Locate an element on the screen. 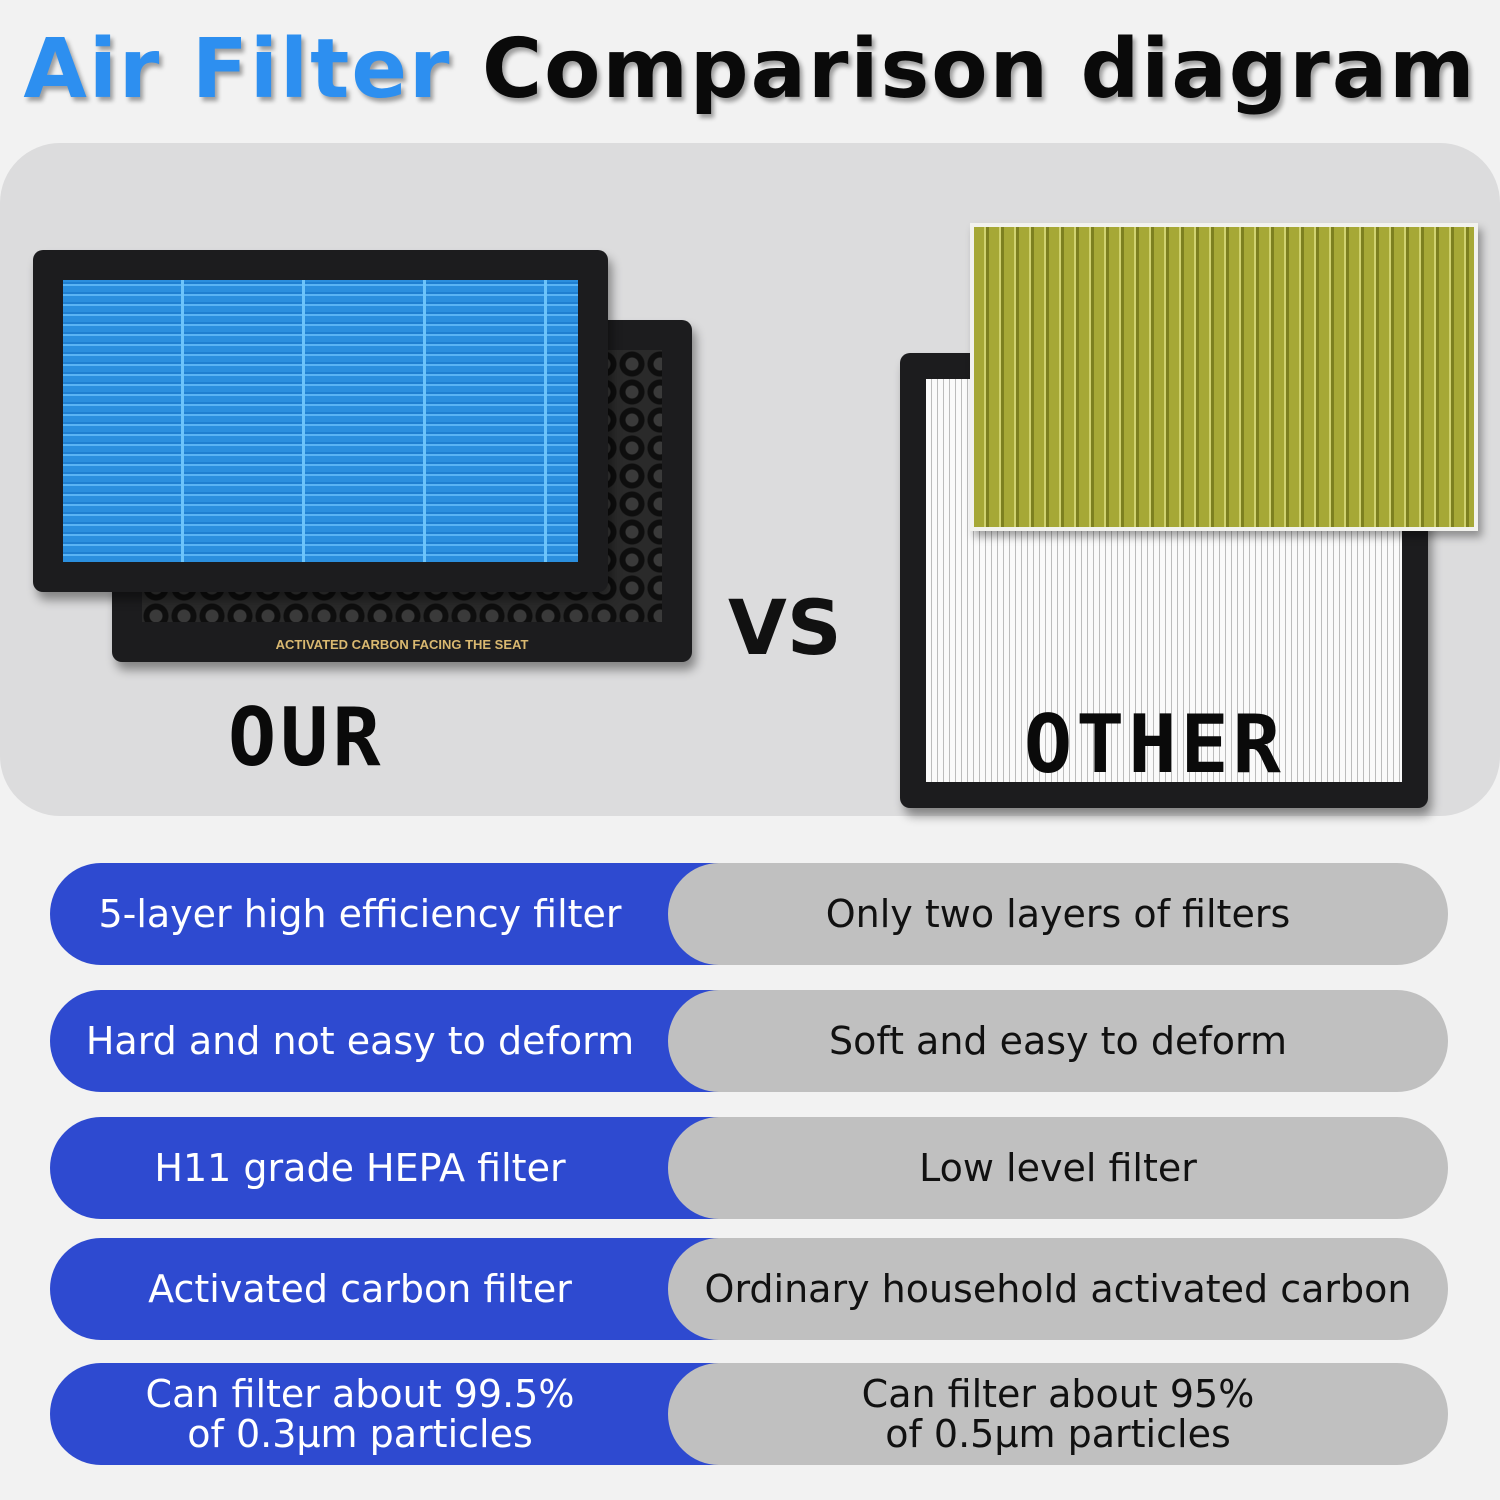 The height and width of the screenshot is (1500, 1500). other-feature: Soft and easy to deform is located at coordinates (1058, 1041).